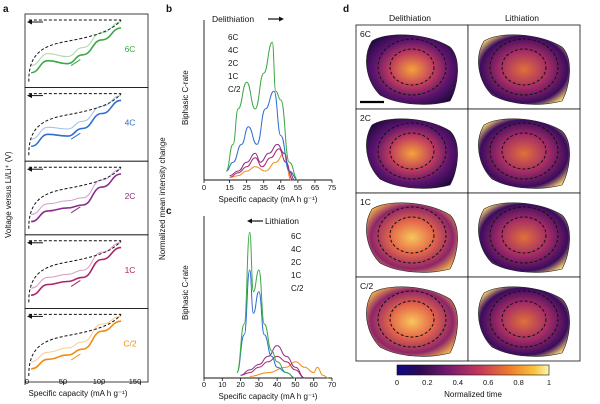 The width and height of the screenshot is (600, 404). I want to click on legend-6c: 6C, so click(233, 37).